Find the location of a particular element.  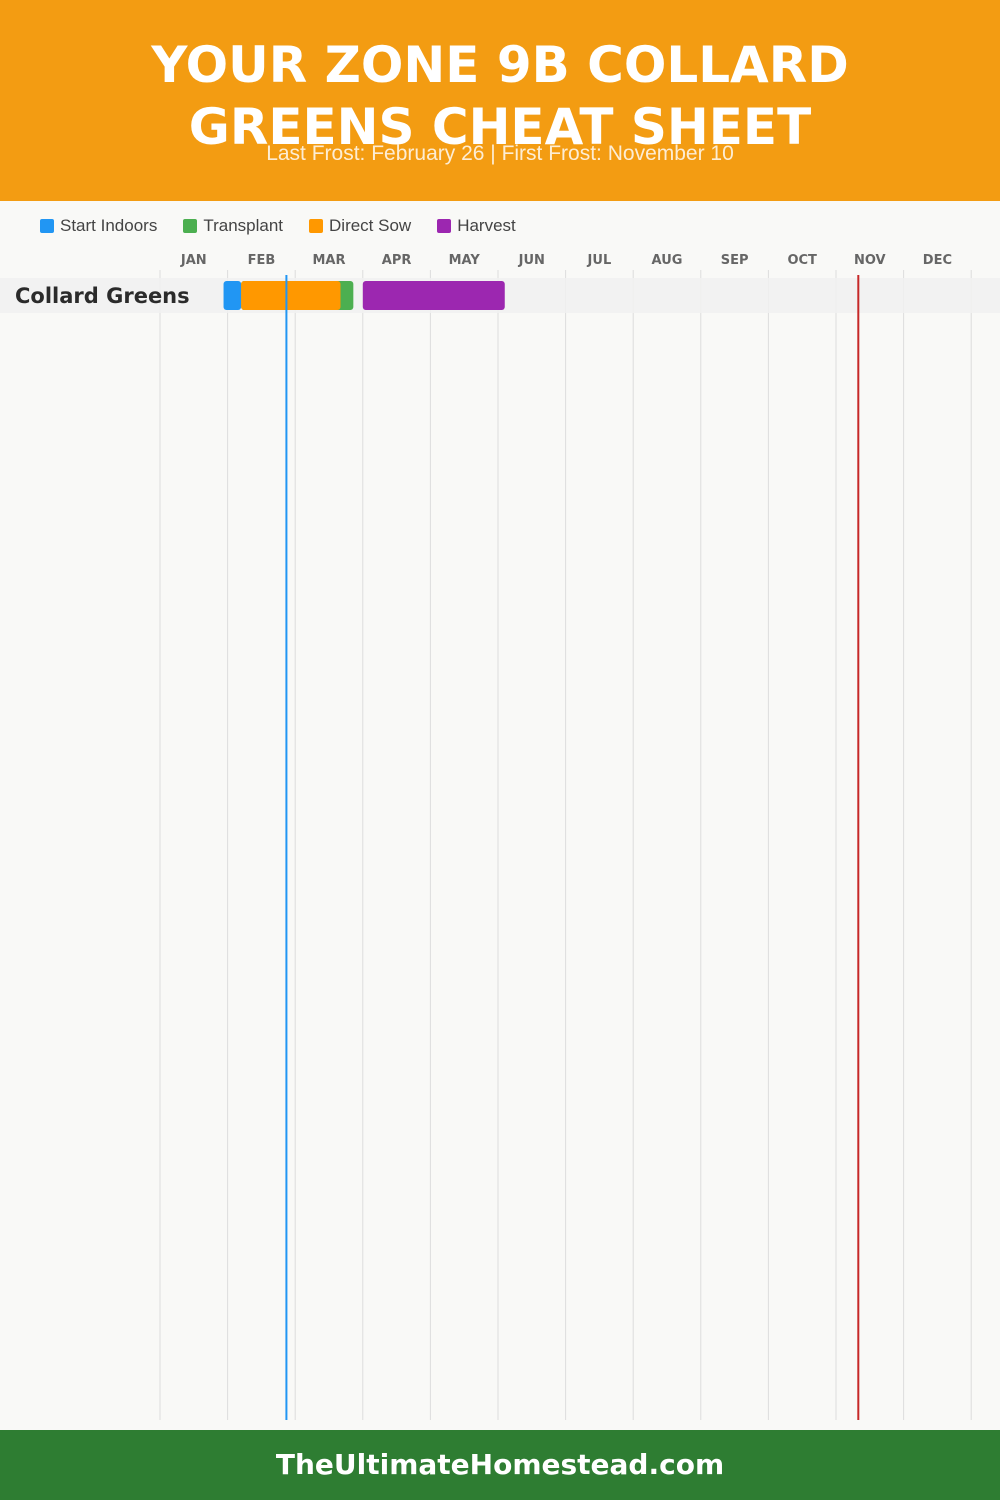

month-label-jul: JUL is located at coordinates (599, 260).